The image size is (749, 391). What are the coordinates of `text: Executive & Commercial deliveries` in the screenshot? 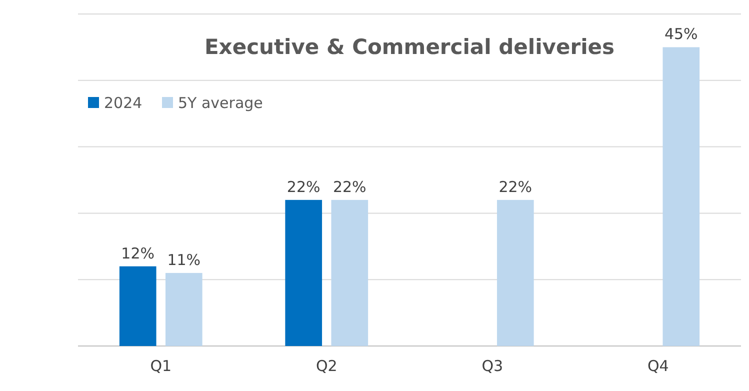 It's located at (409, 47).